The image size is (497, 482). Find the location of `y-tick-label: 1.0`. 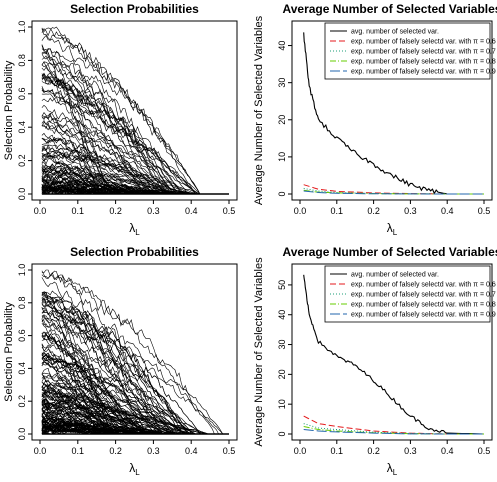

y-tick-label: 1.0 is located at coordinates (22, 27).